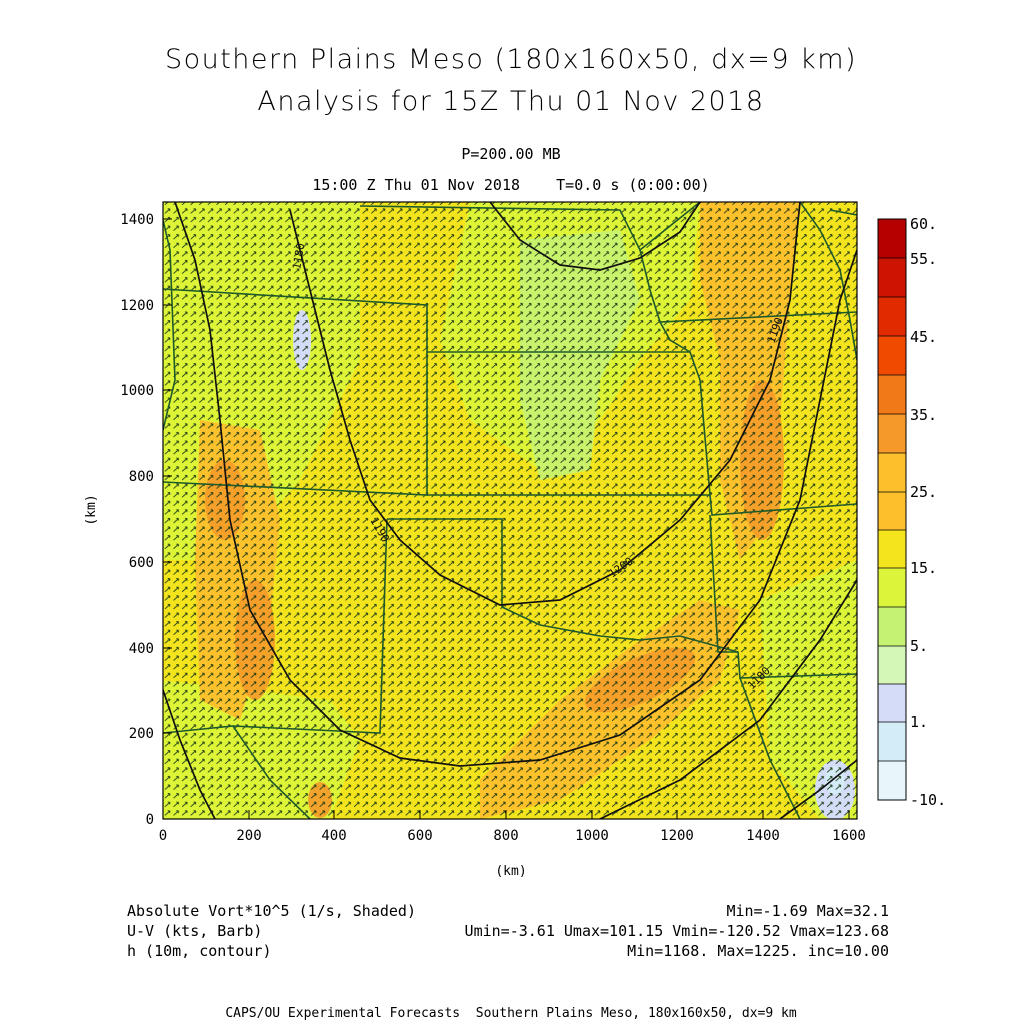 The width and height of the screenshot is (1022, 1022). I want to click on y-tick-label: 600, so click(141, 563).